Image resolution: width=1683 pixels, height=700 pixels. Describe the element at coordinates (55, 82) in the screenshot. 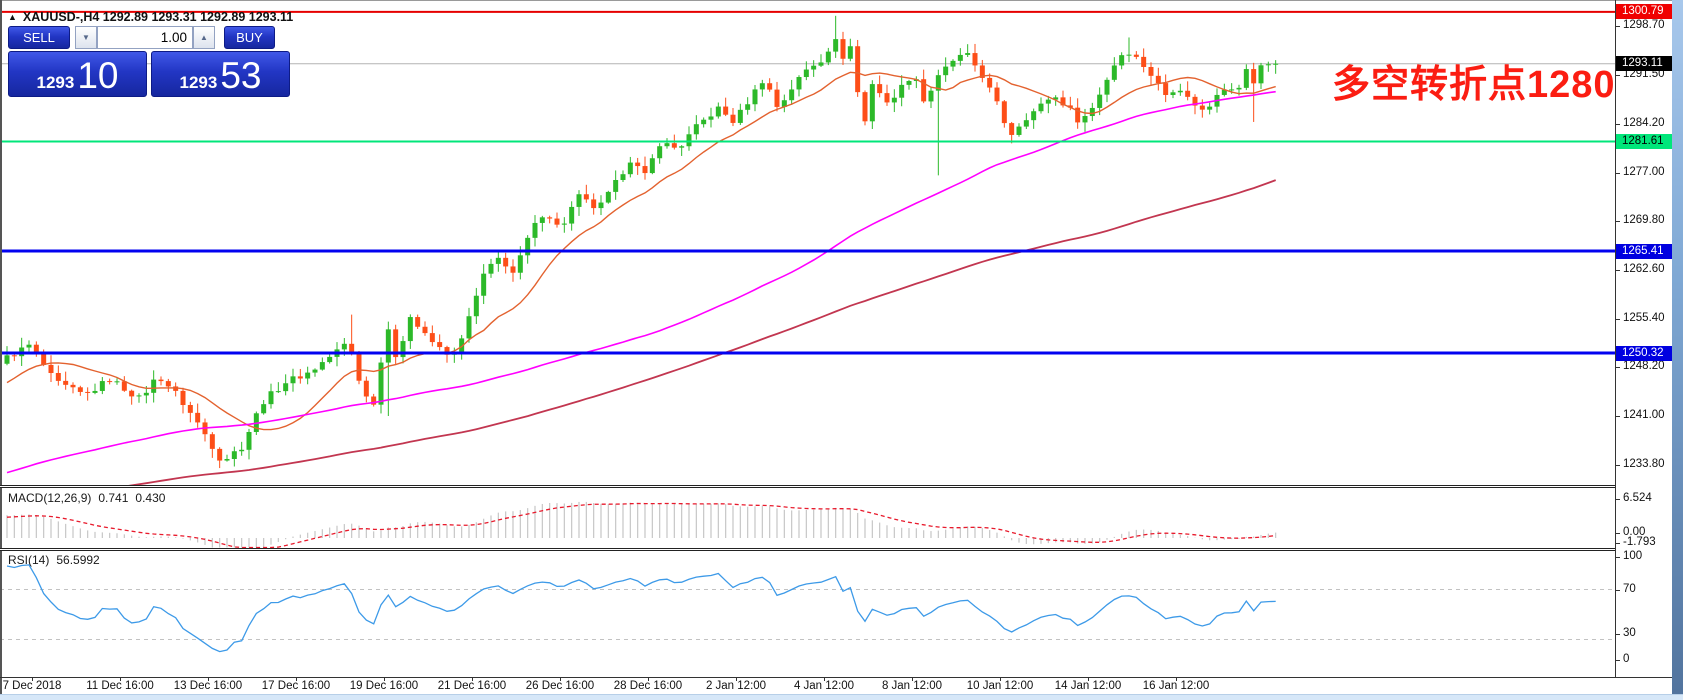

I see `sell-price-main: 1293` at that location.